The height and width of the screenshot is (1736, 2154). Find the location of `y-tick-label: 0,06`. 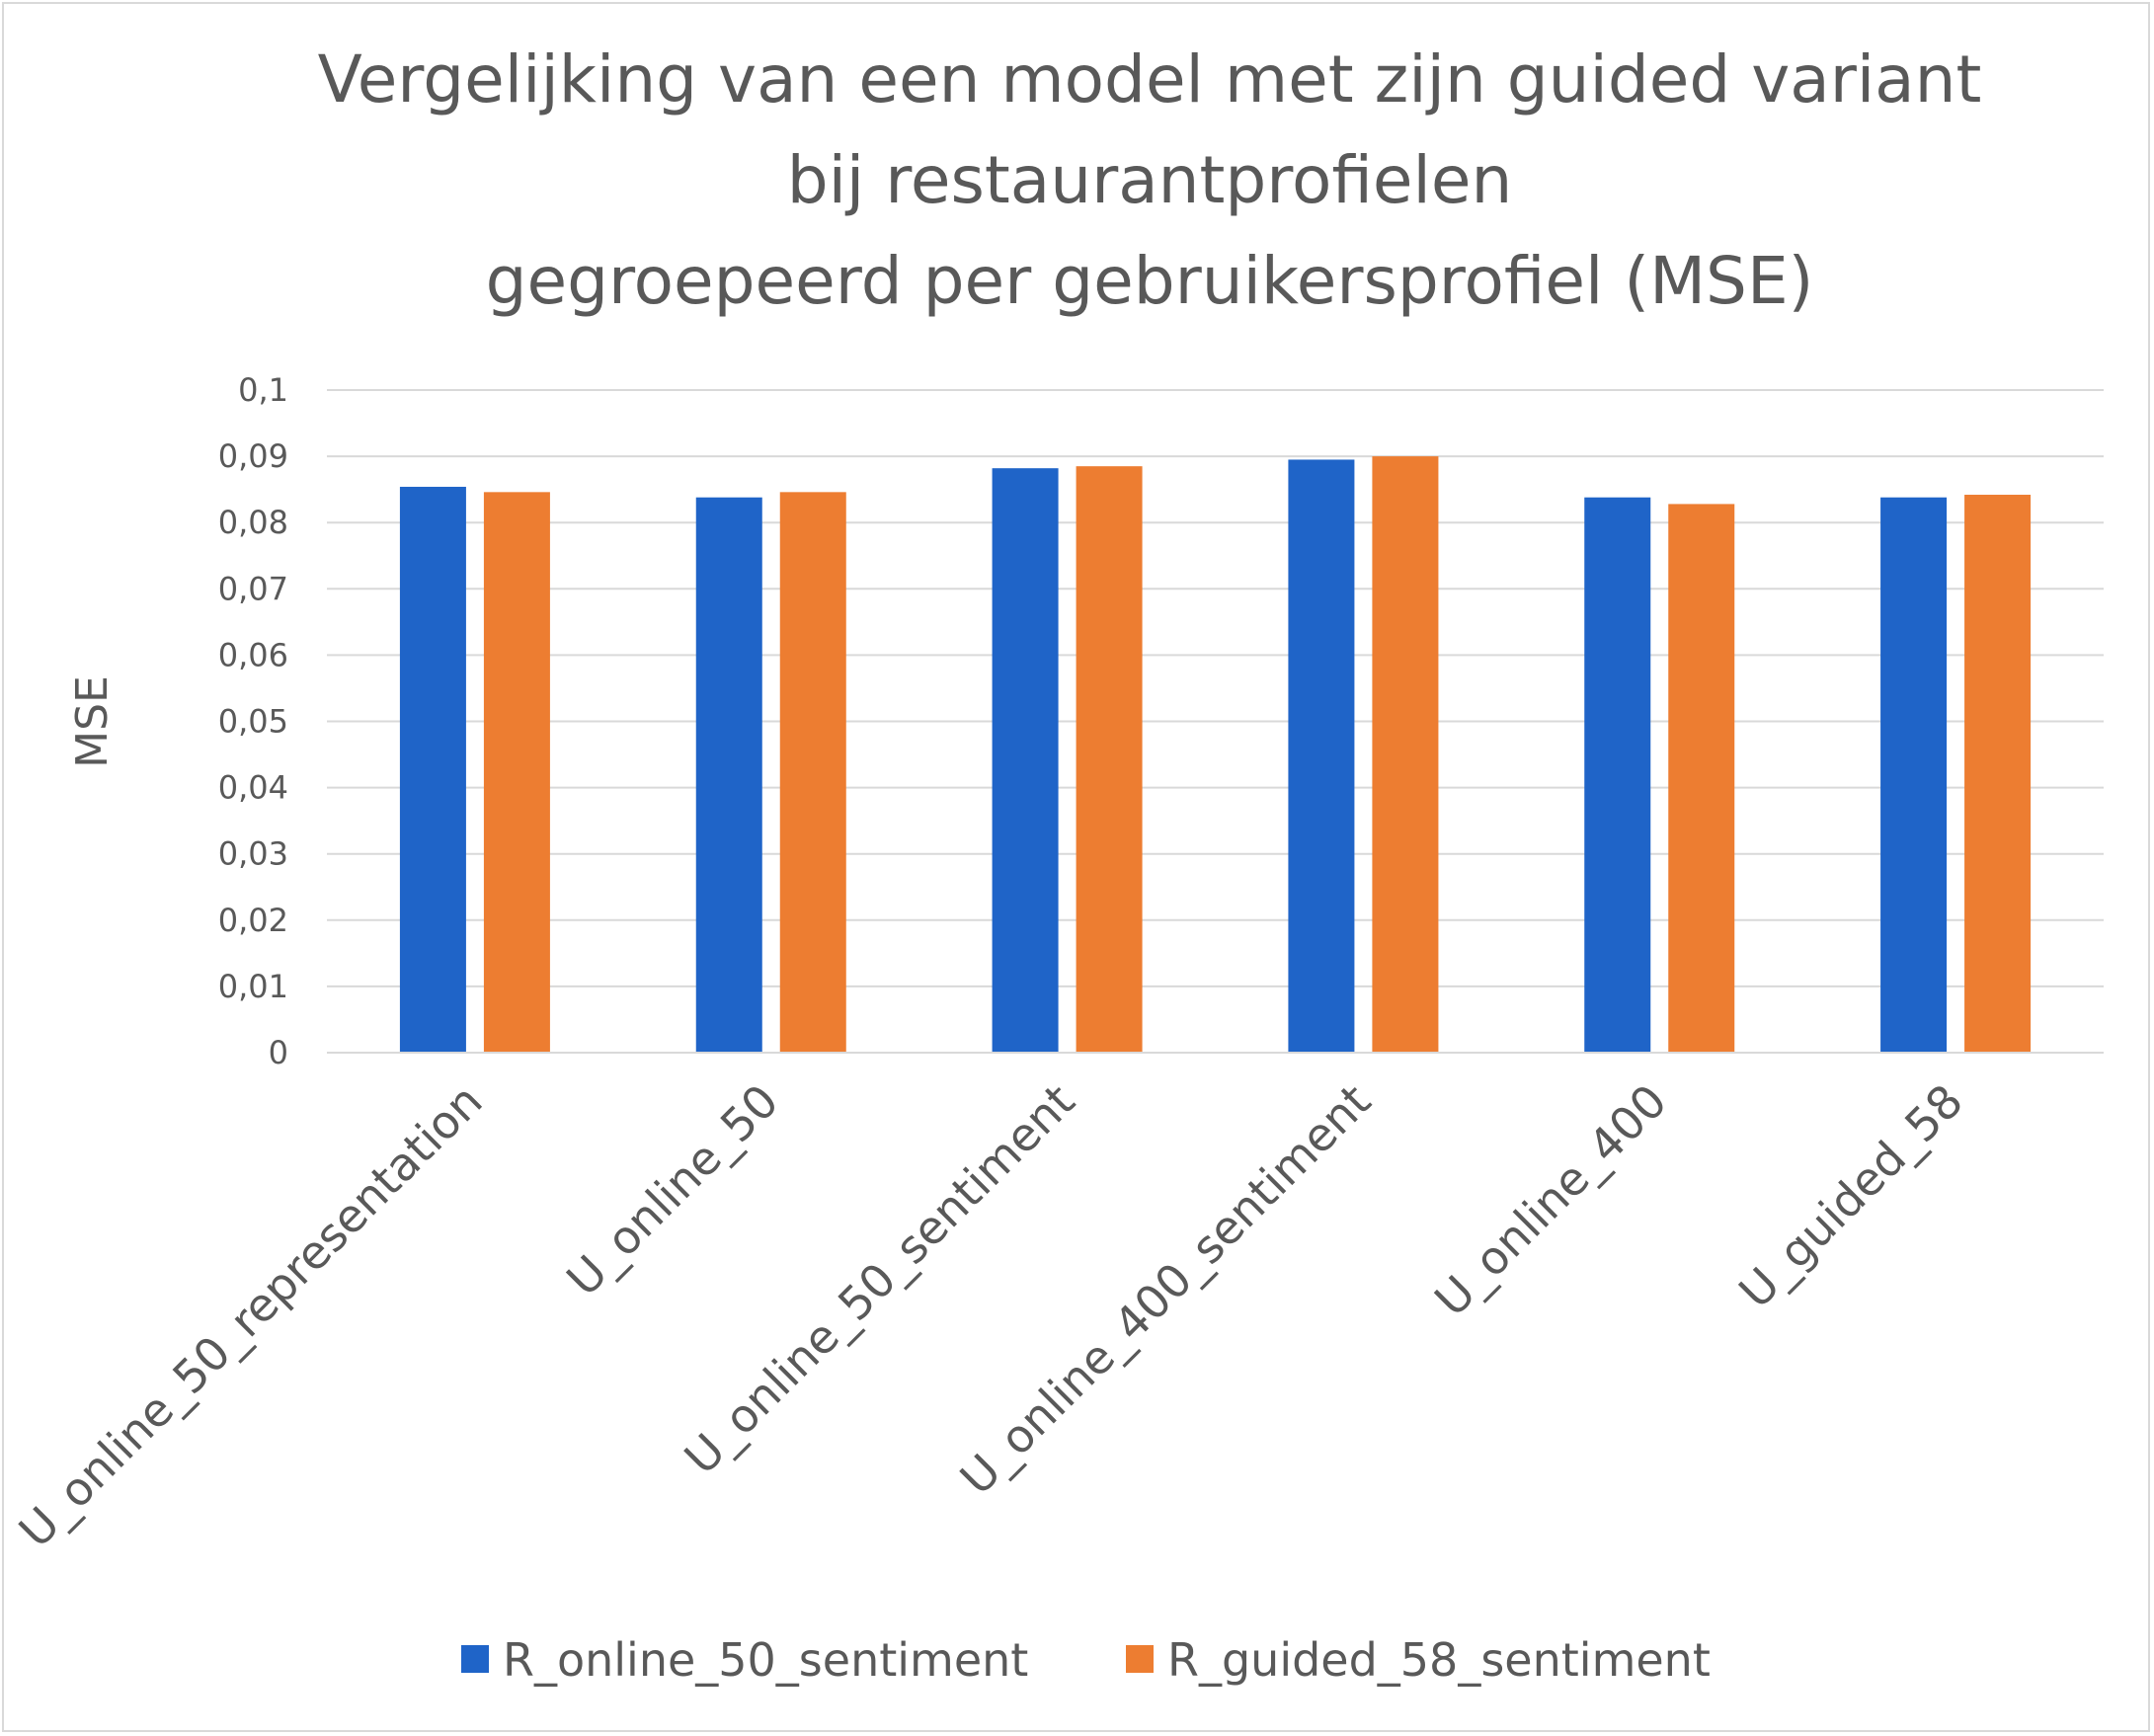

y-tick-label: 0,06 is located at coordinates (253, 654).